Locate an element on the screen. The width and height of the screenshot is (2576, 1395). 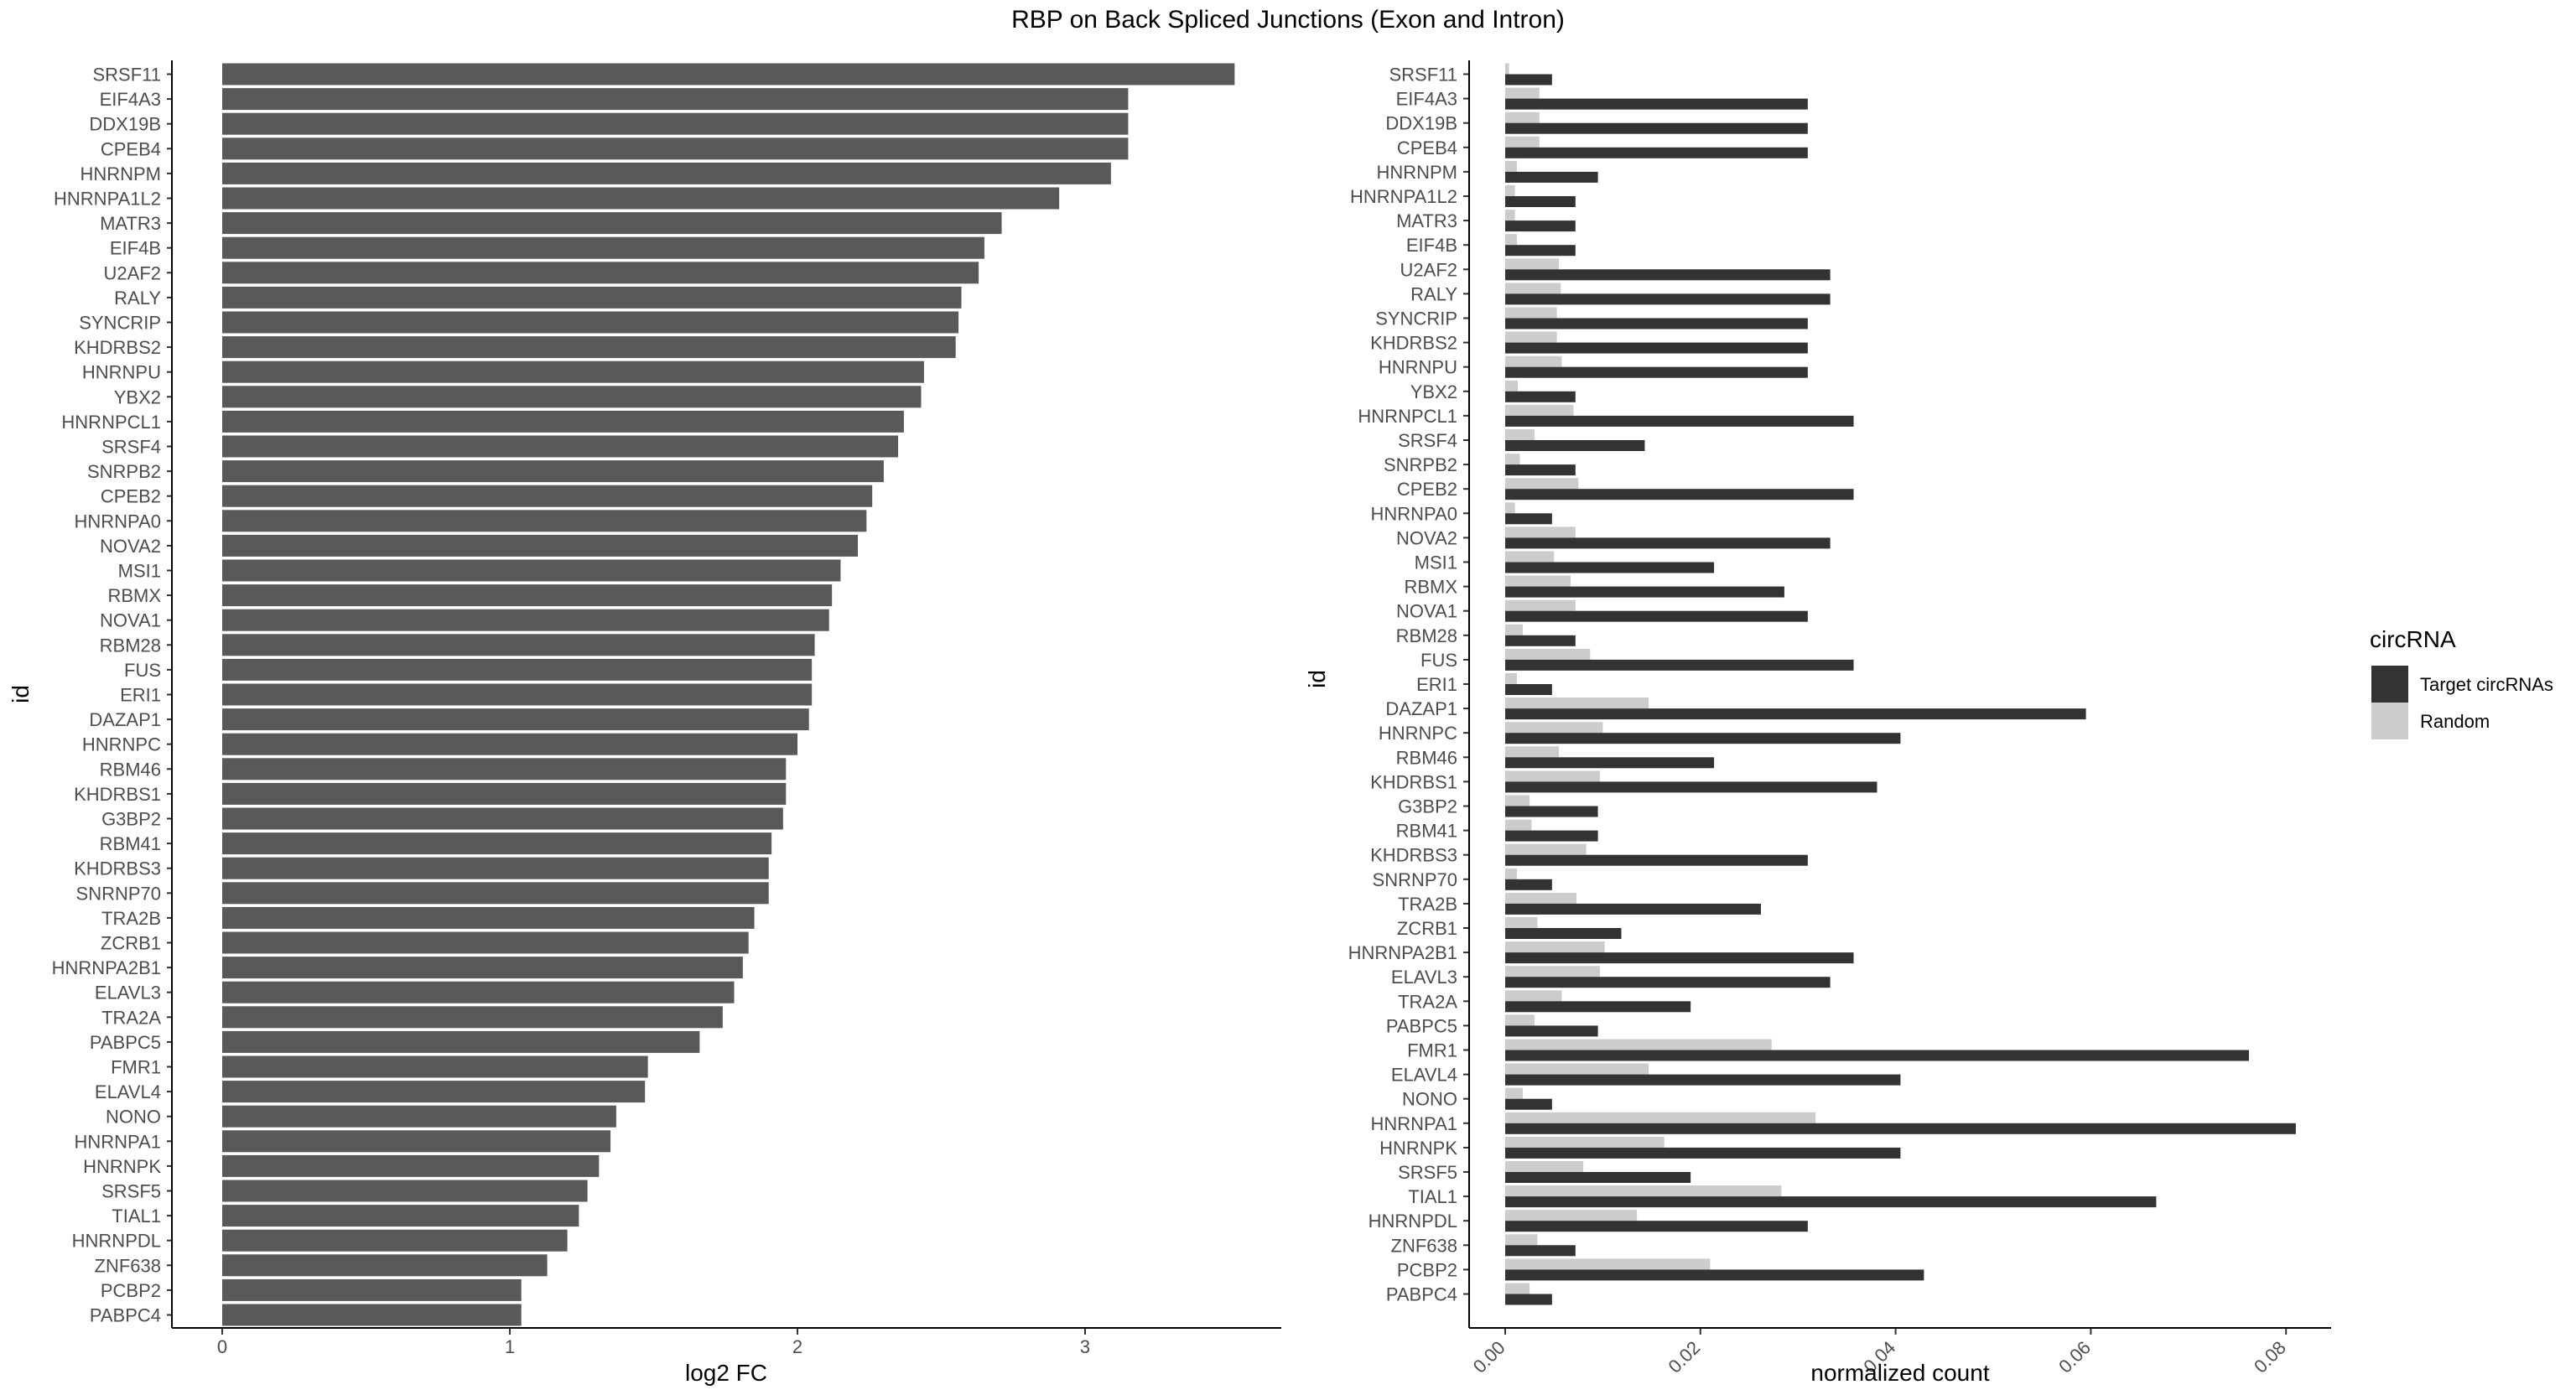
bar-random-khdrbs2 is located at coordinates (1531, 337).